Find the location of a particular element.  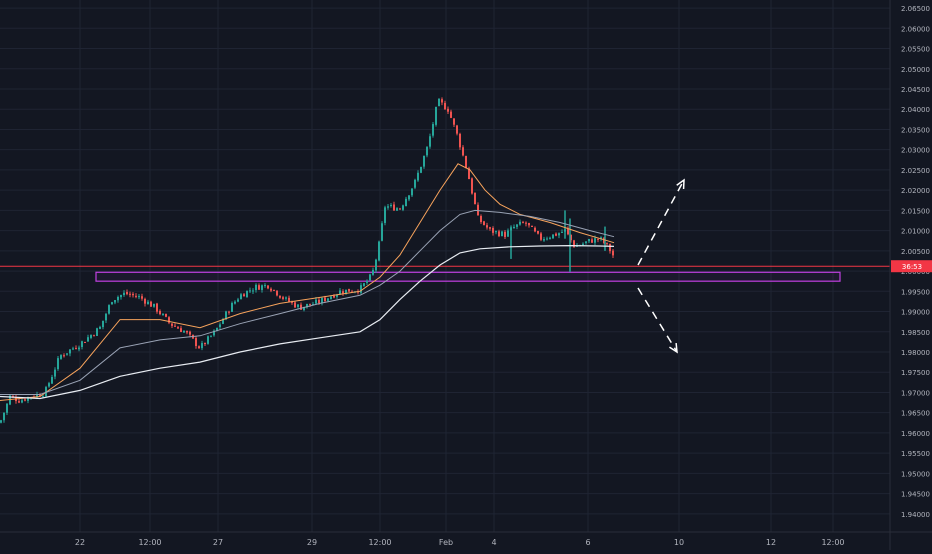

y-tick-label: 2.03000 is located at coordinates (915, 151).